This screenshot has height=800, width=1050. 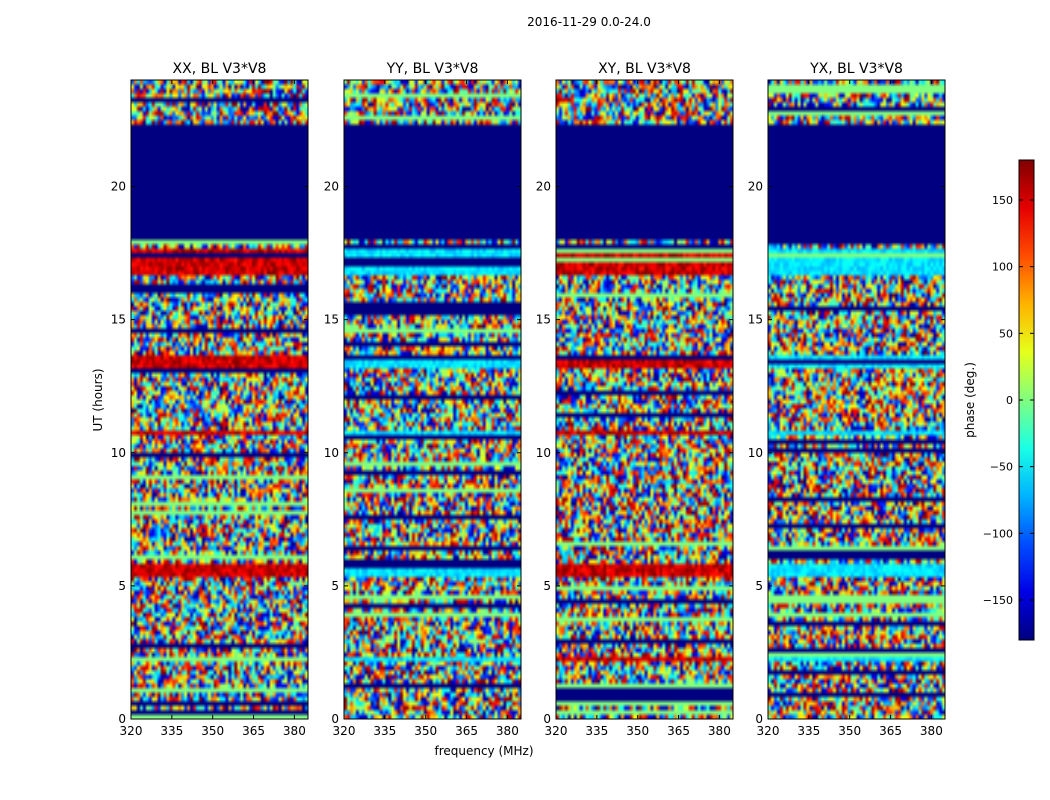 I want to click on colorbar-tick-label: 100, so click(x=1002, y=267).